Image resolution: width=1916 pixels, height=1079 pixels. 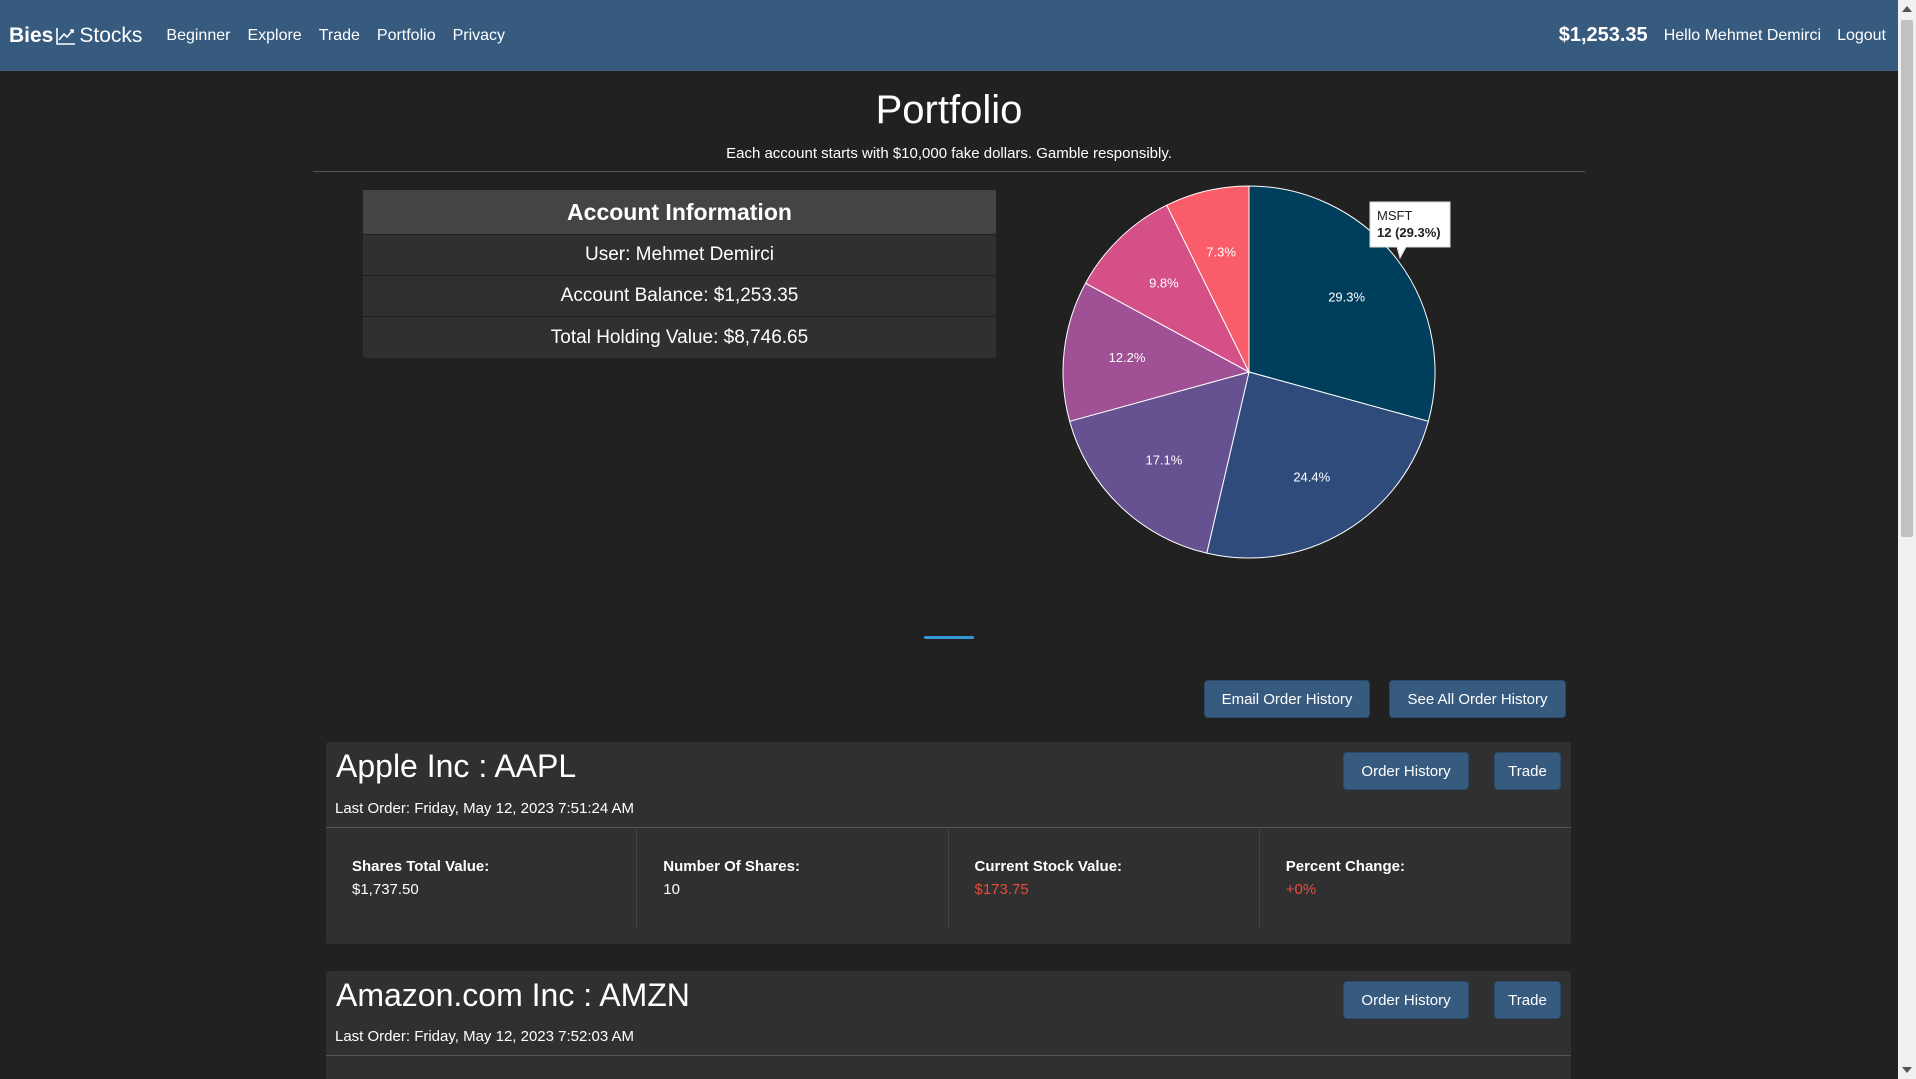 I want to click on brand-name-right: Stocks, so click(x=111, y=35).